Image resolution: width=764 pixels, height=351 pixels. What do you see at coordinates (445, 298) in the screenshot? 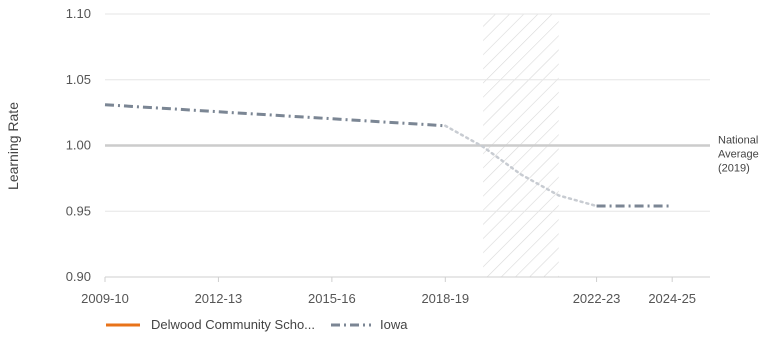
I see `x-tick-label: 2018-19` at bounding box center [445, 298].